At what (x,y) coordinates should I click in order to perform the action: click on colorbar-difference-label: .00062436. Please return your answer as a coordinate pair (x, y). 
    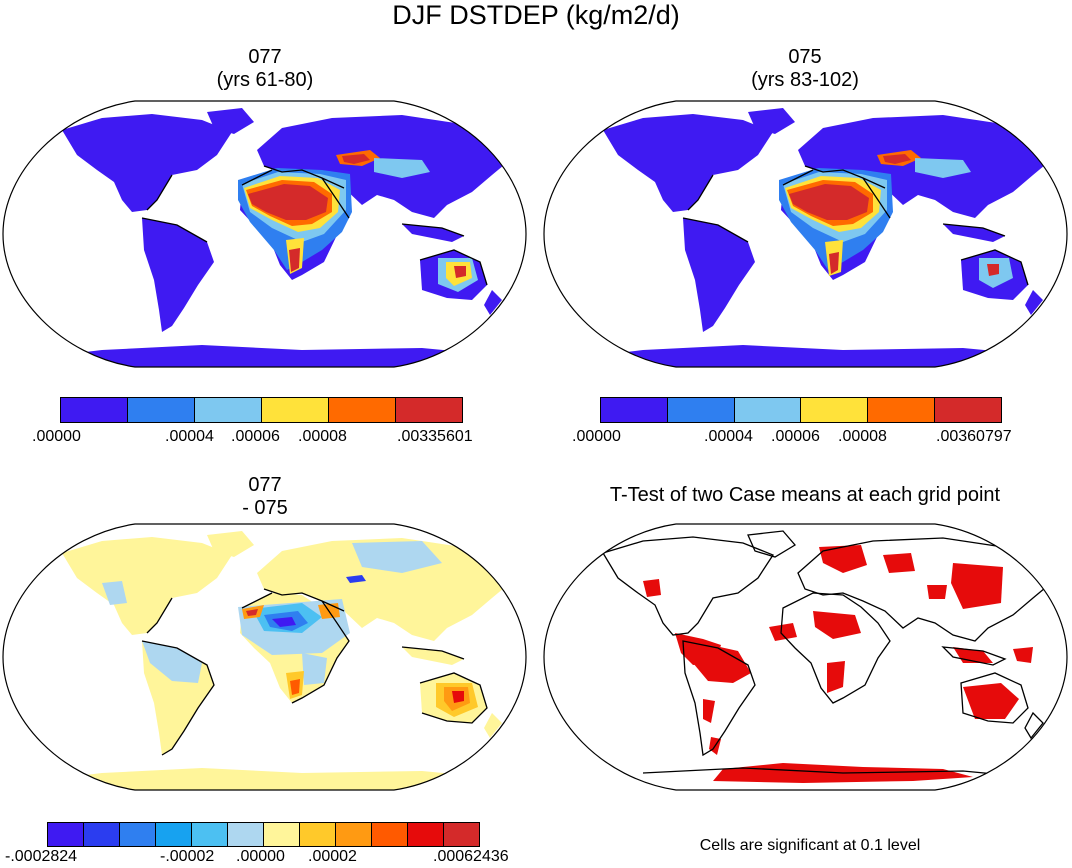
    Looking at the image, I should click on (471, 856).